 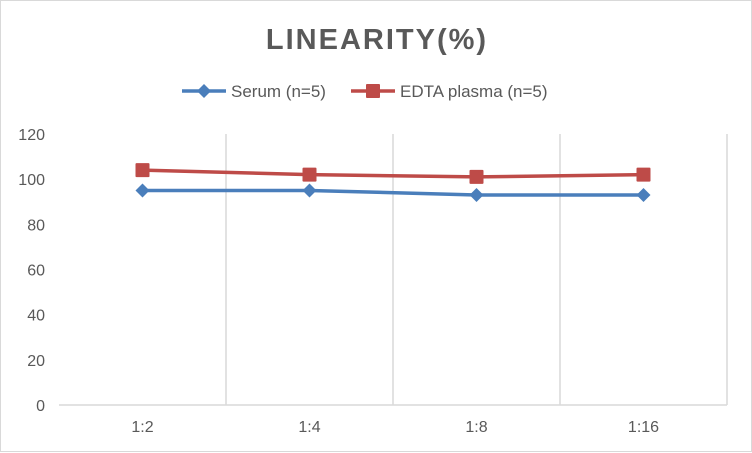 I want to click on y-tick-label: 60, so click(x=36, y=271).